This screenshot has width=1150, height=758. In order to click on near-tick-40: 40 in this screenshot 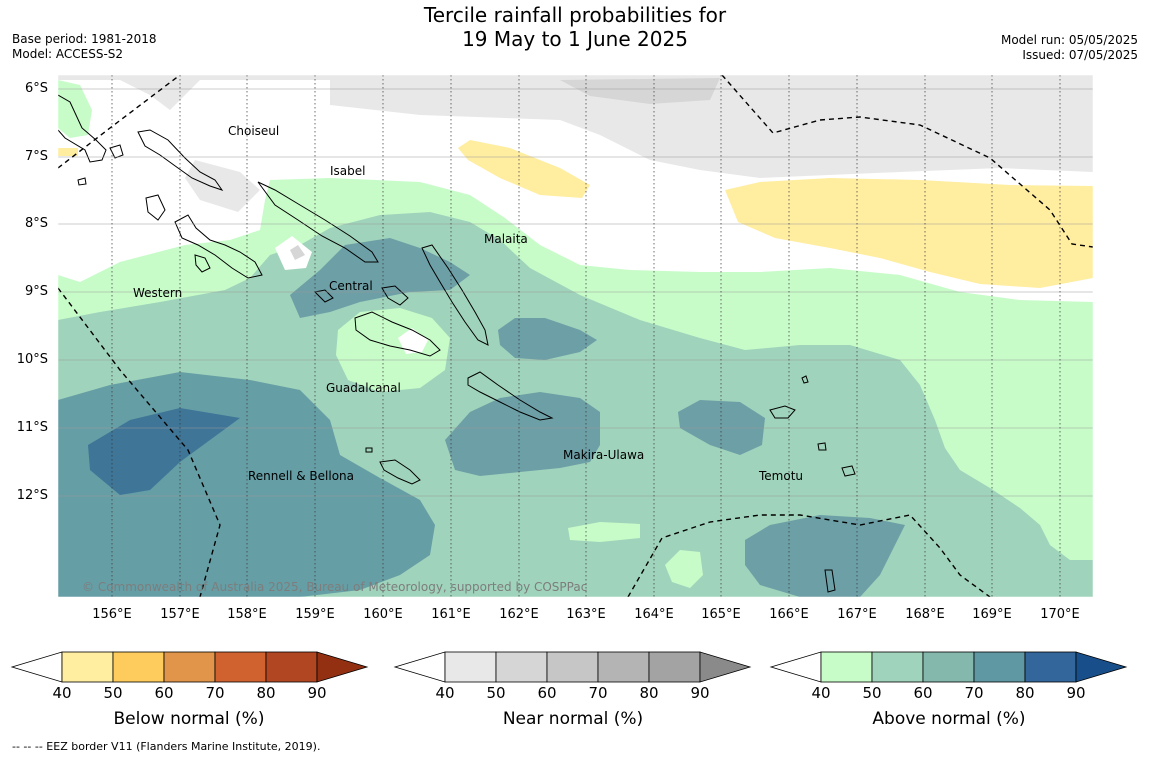, I will do `click(445, 693)`.